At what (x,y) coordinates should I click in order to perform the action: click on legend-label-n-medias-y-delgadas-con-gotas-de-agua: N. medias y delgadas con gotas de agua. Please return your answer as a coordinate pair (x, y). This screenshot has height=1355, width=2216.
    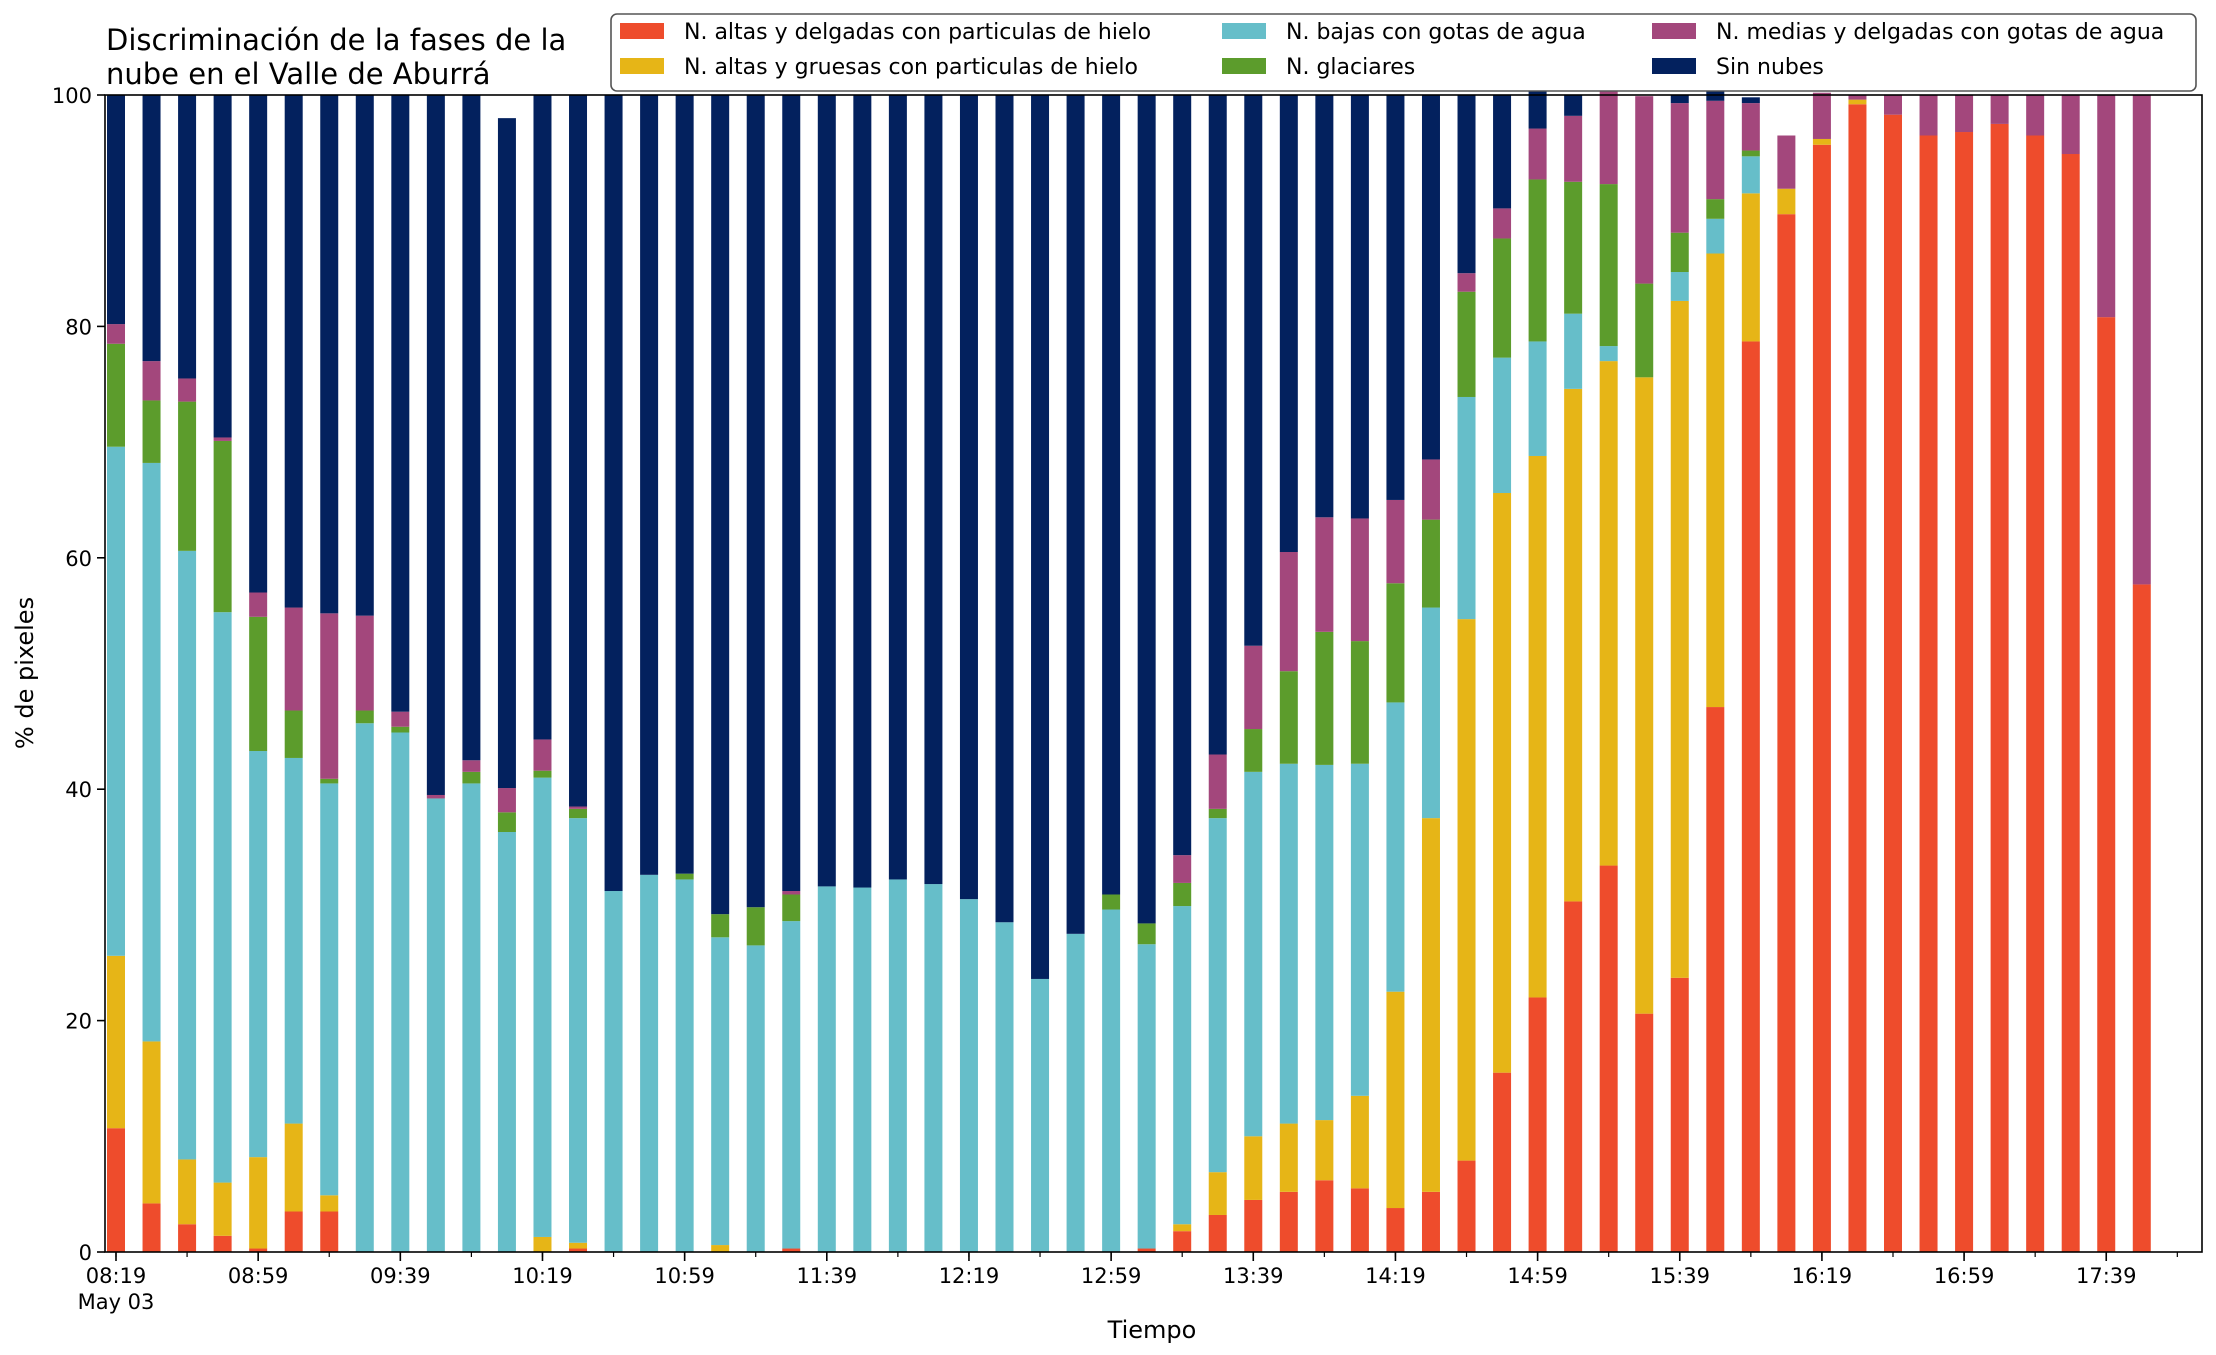
    Looking at the image, I should click on (1940, 32).